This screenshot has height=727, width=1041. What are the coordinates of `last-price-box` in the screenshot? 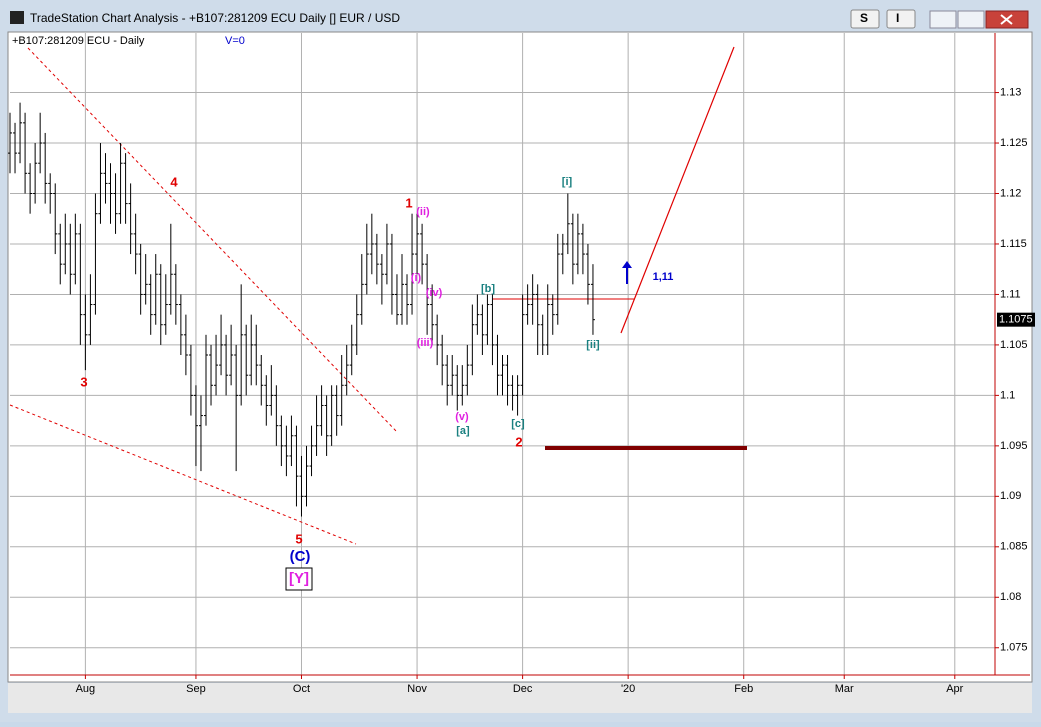 It's located at (1016, 319).